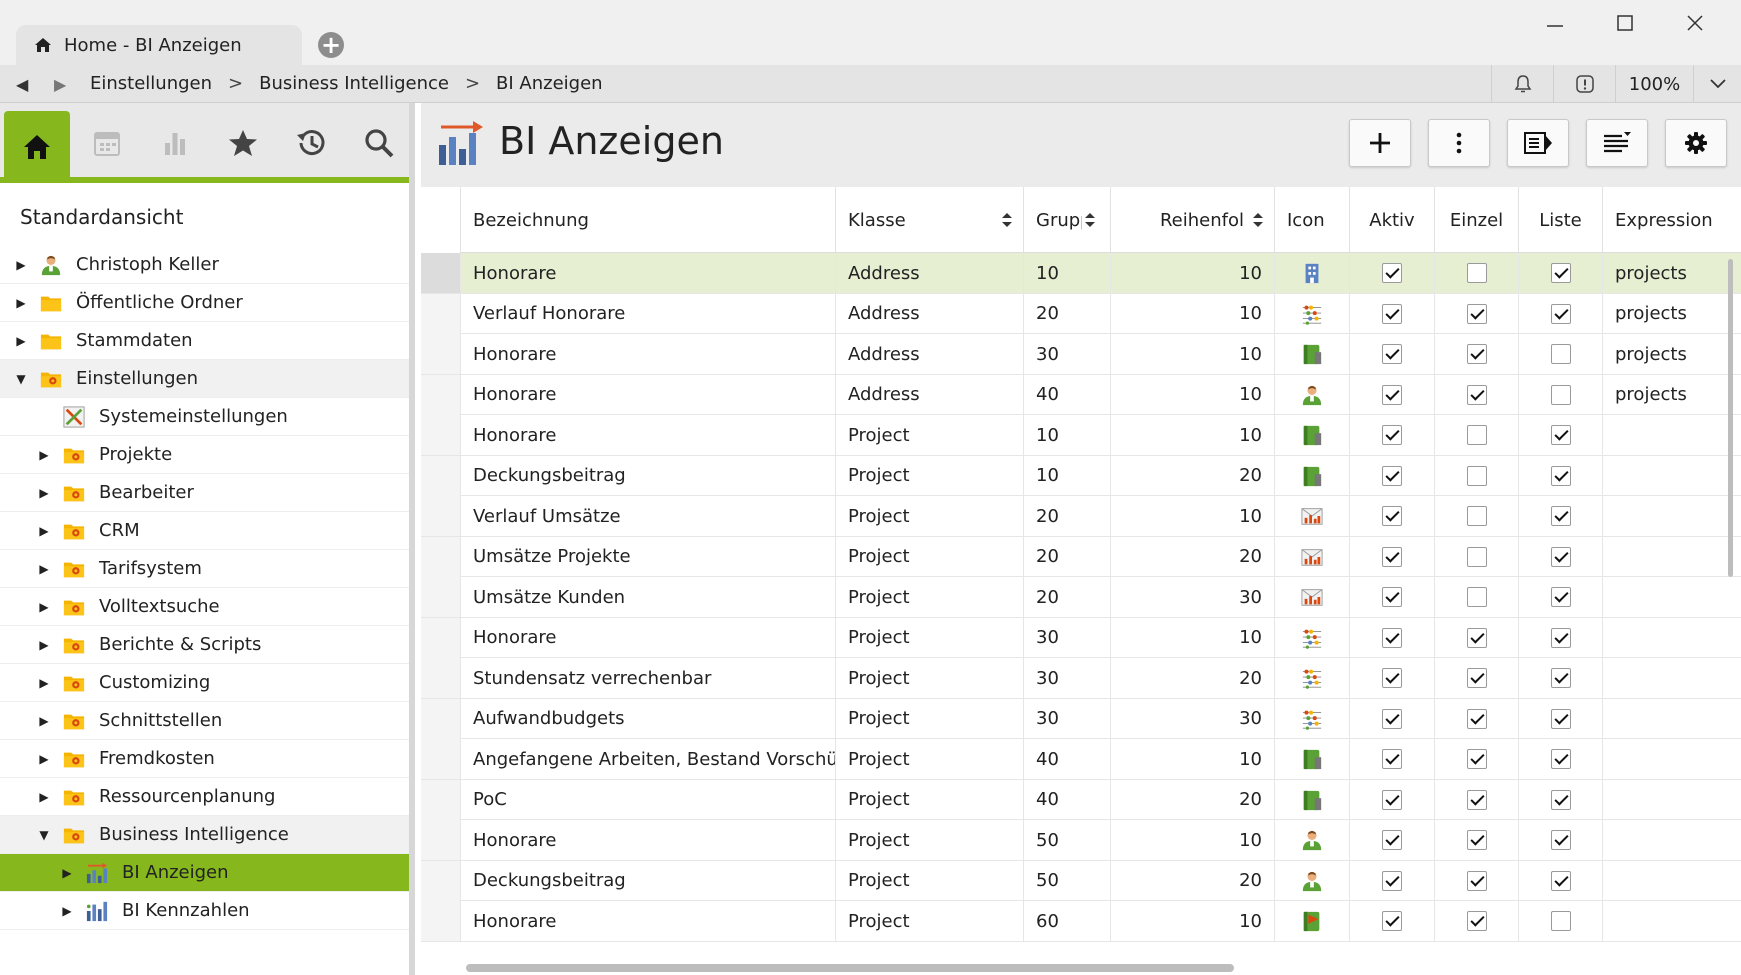 The width and height of the screenshot is (1741, 975). Describe the element at coordinates (204, 341) in the screenshot. I see `sidebar-item-stammdaten: ▶ Stammdaten` at that location.